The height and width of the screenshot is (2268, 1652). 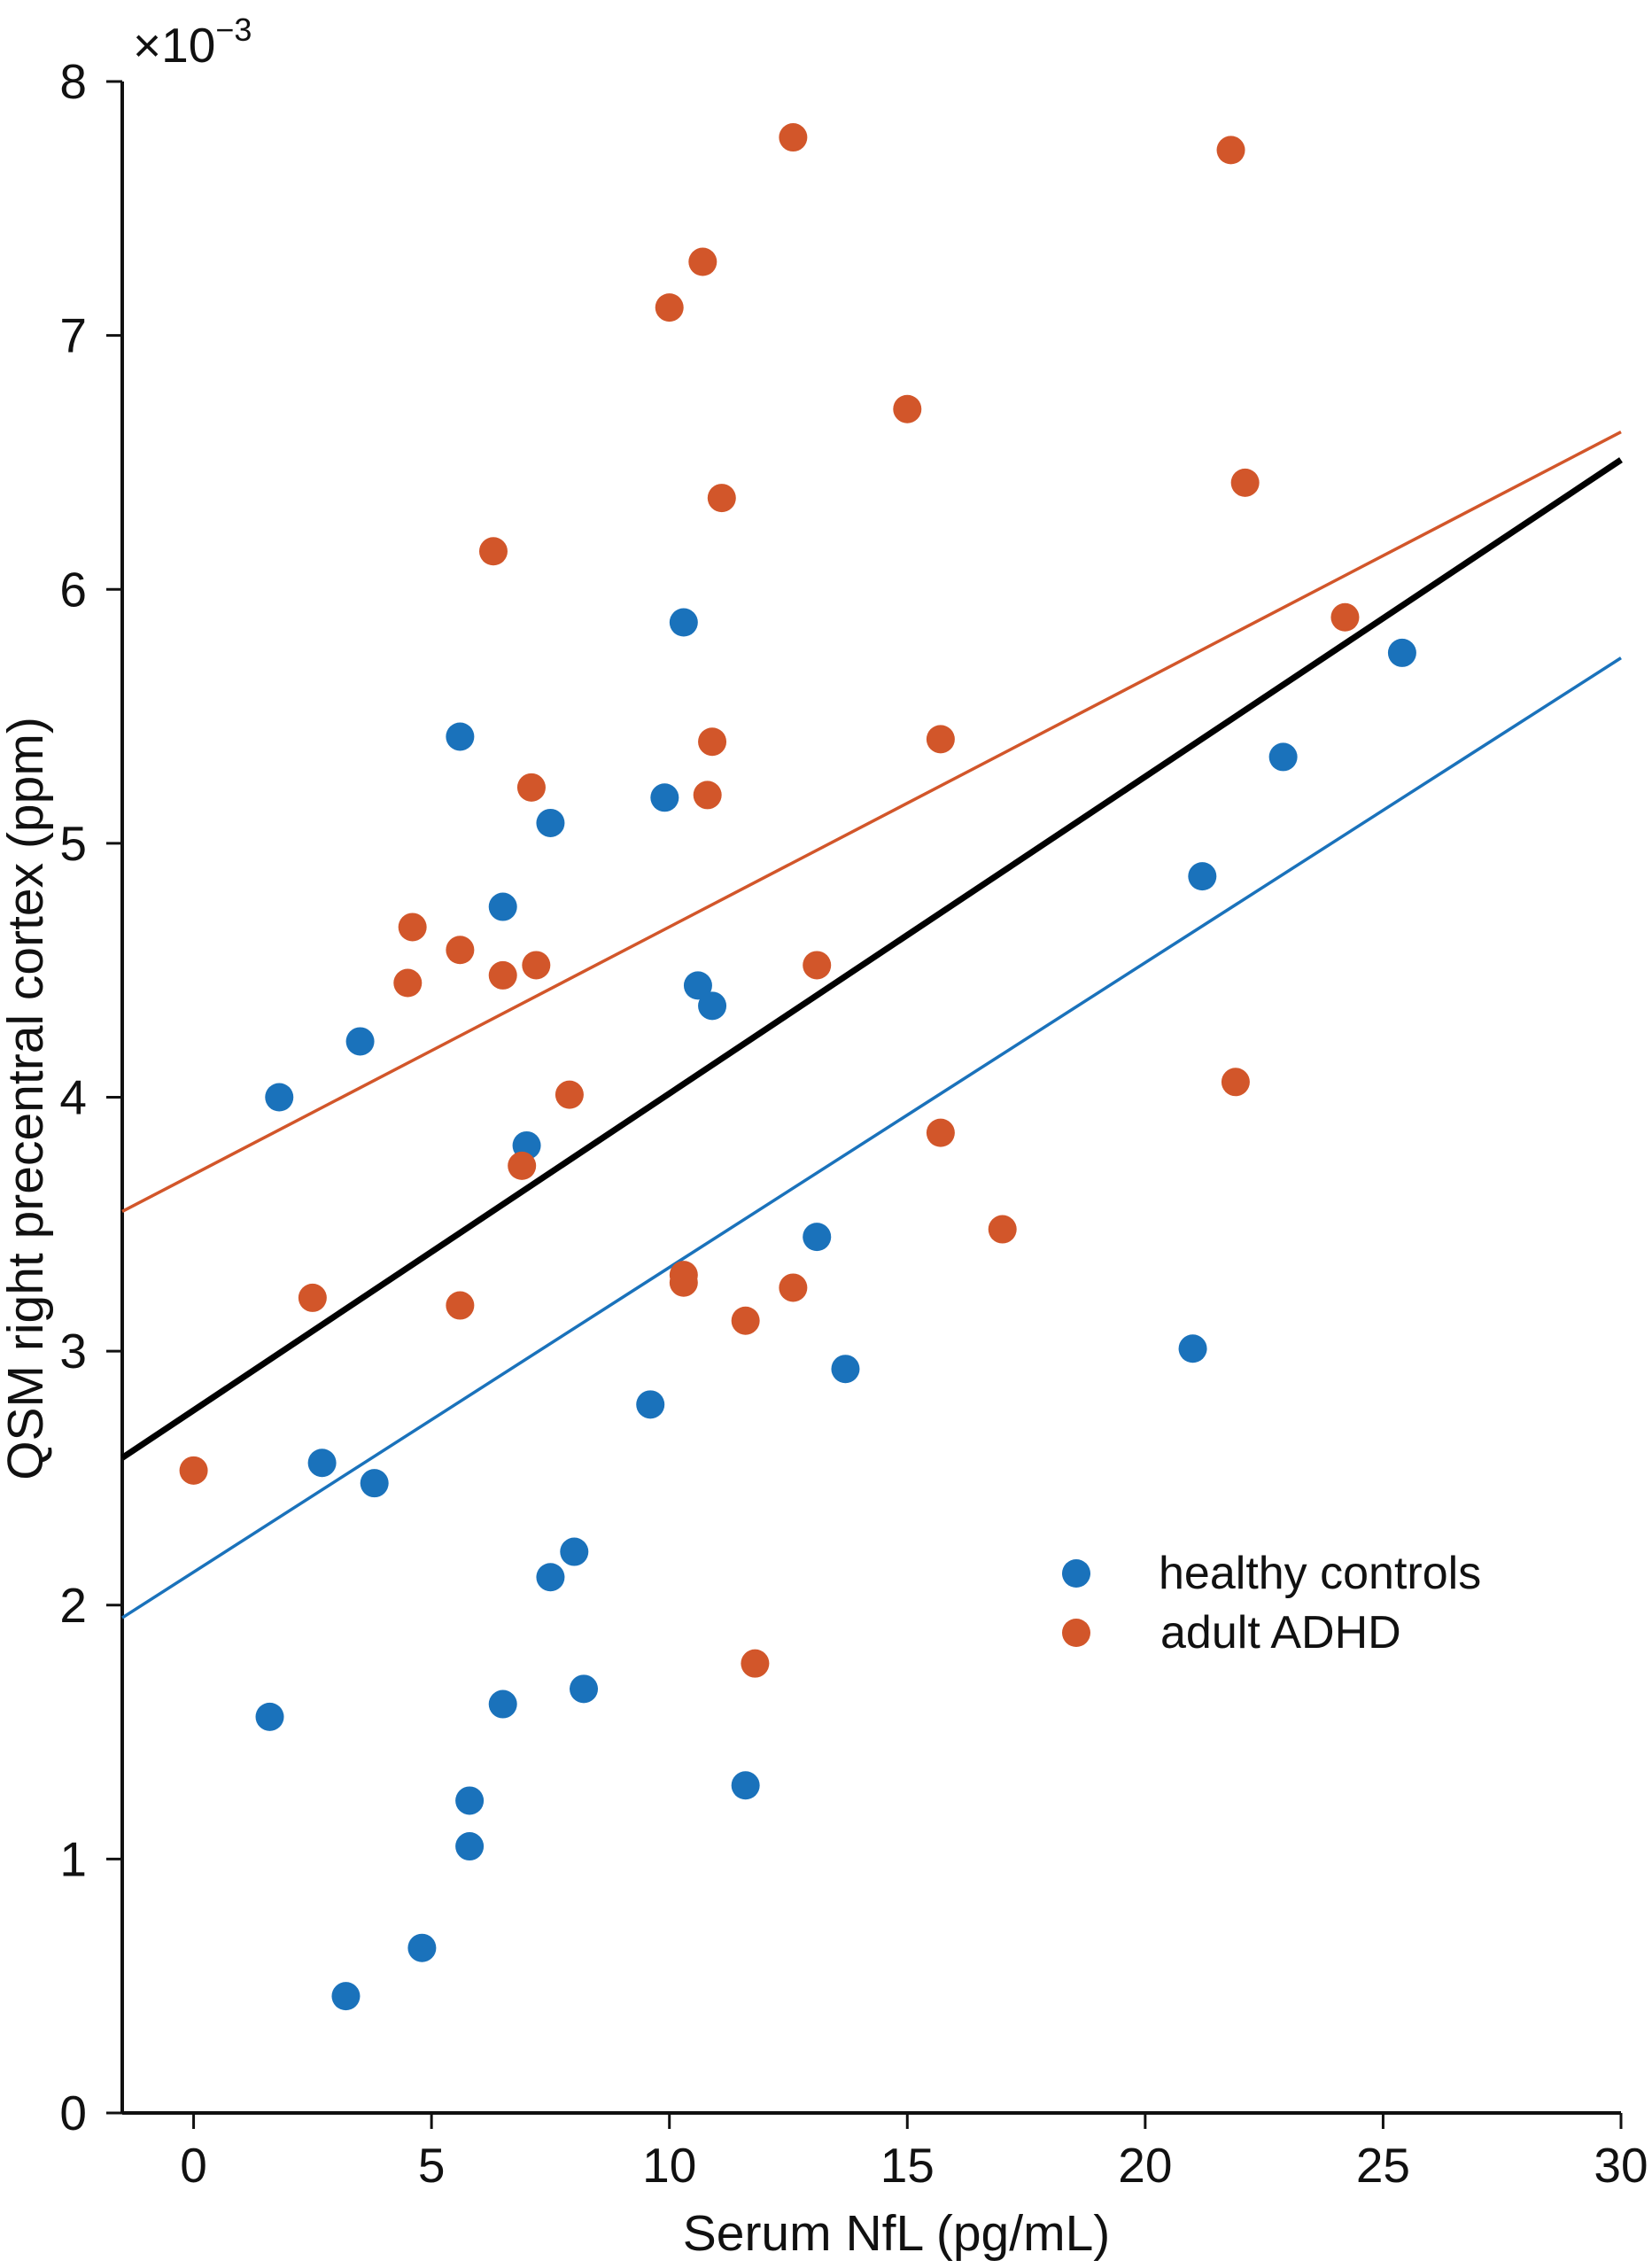 What do you see at coordinates (73, 589) in the screenshot?
I see `y-tick-label: 6` at bounding box center [73, 589].